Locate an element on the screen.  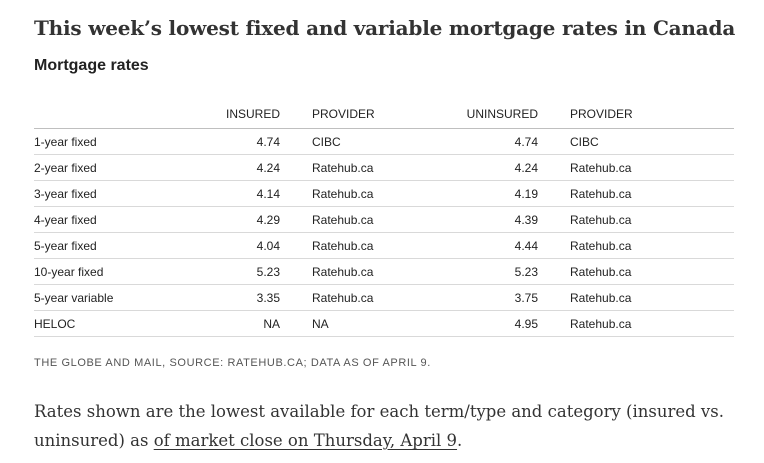
insured-rate-cell: 3.35 is located at coordinates (247, 297).